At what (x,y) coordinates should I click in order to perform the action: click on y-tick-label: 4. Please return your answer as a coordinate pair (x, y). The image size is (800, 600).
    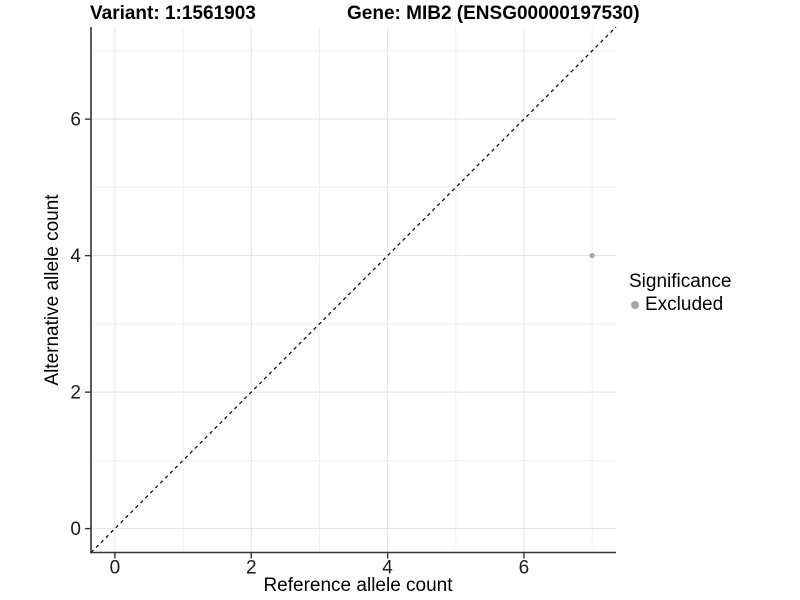
    Looking at the image, I should click on (75, 256).